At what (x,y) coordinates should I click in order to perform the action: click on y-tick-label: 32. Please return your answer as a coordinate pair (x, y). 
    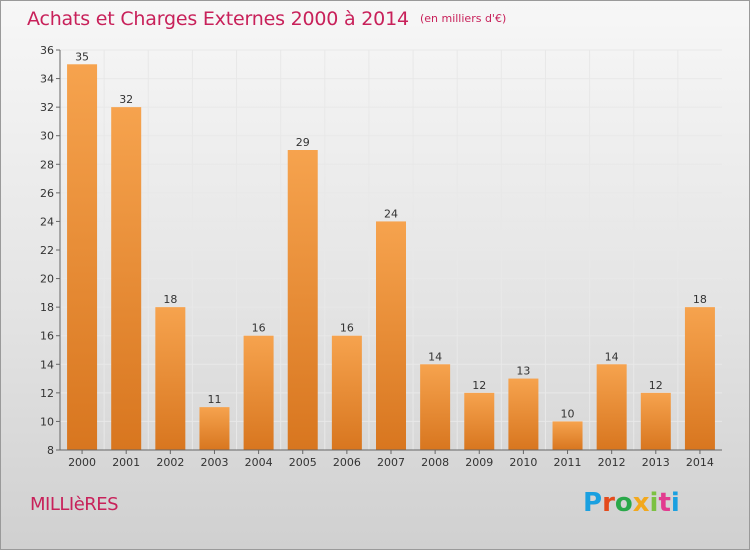
    Looking at the image, I should click on (47, 107).